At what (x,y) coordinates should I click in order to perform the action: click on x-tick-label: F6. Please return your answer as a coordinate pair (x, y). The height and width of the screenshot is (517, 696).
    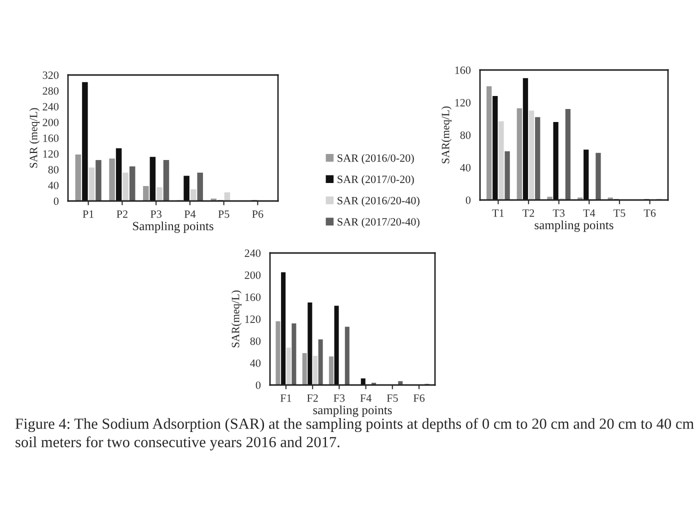
    Looking at the image, I should click on (419, 398).